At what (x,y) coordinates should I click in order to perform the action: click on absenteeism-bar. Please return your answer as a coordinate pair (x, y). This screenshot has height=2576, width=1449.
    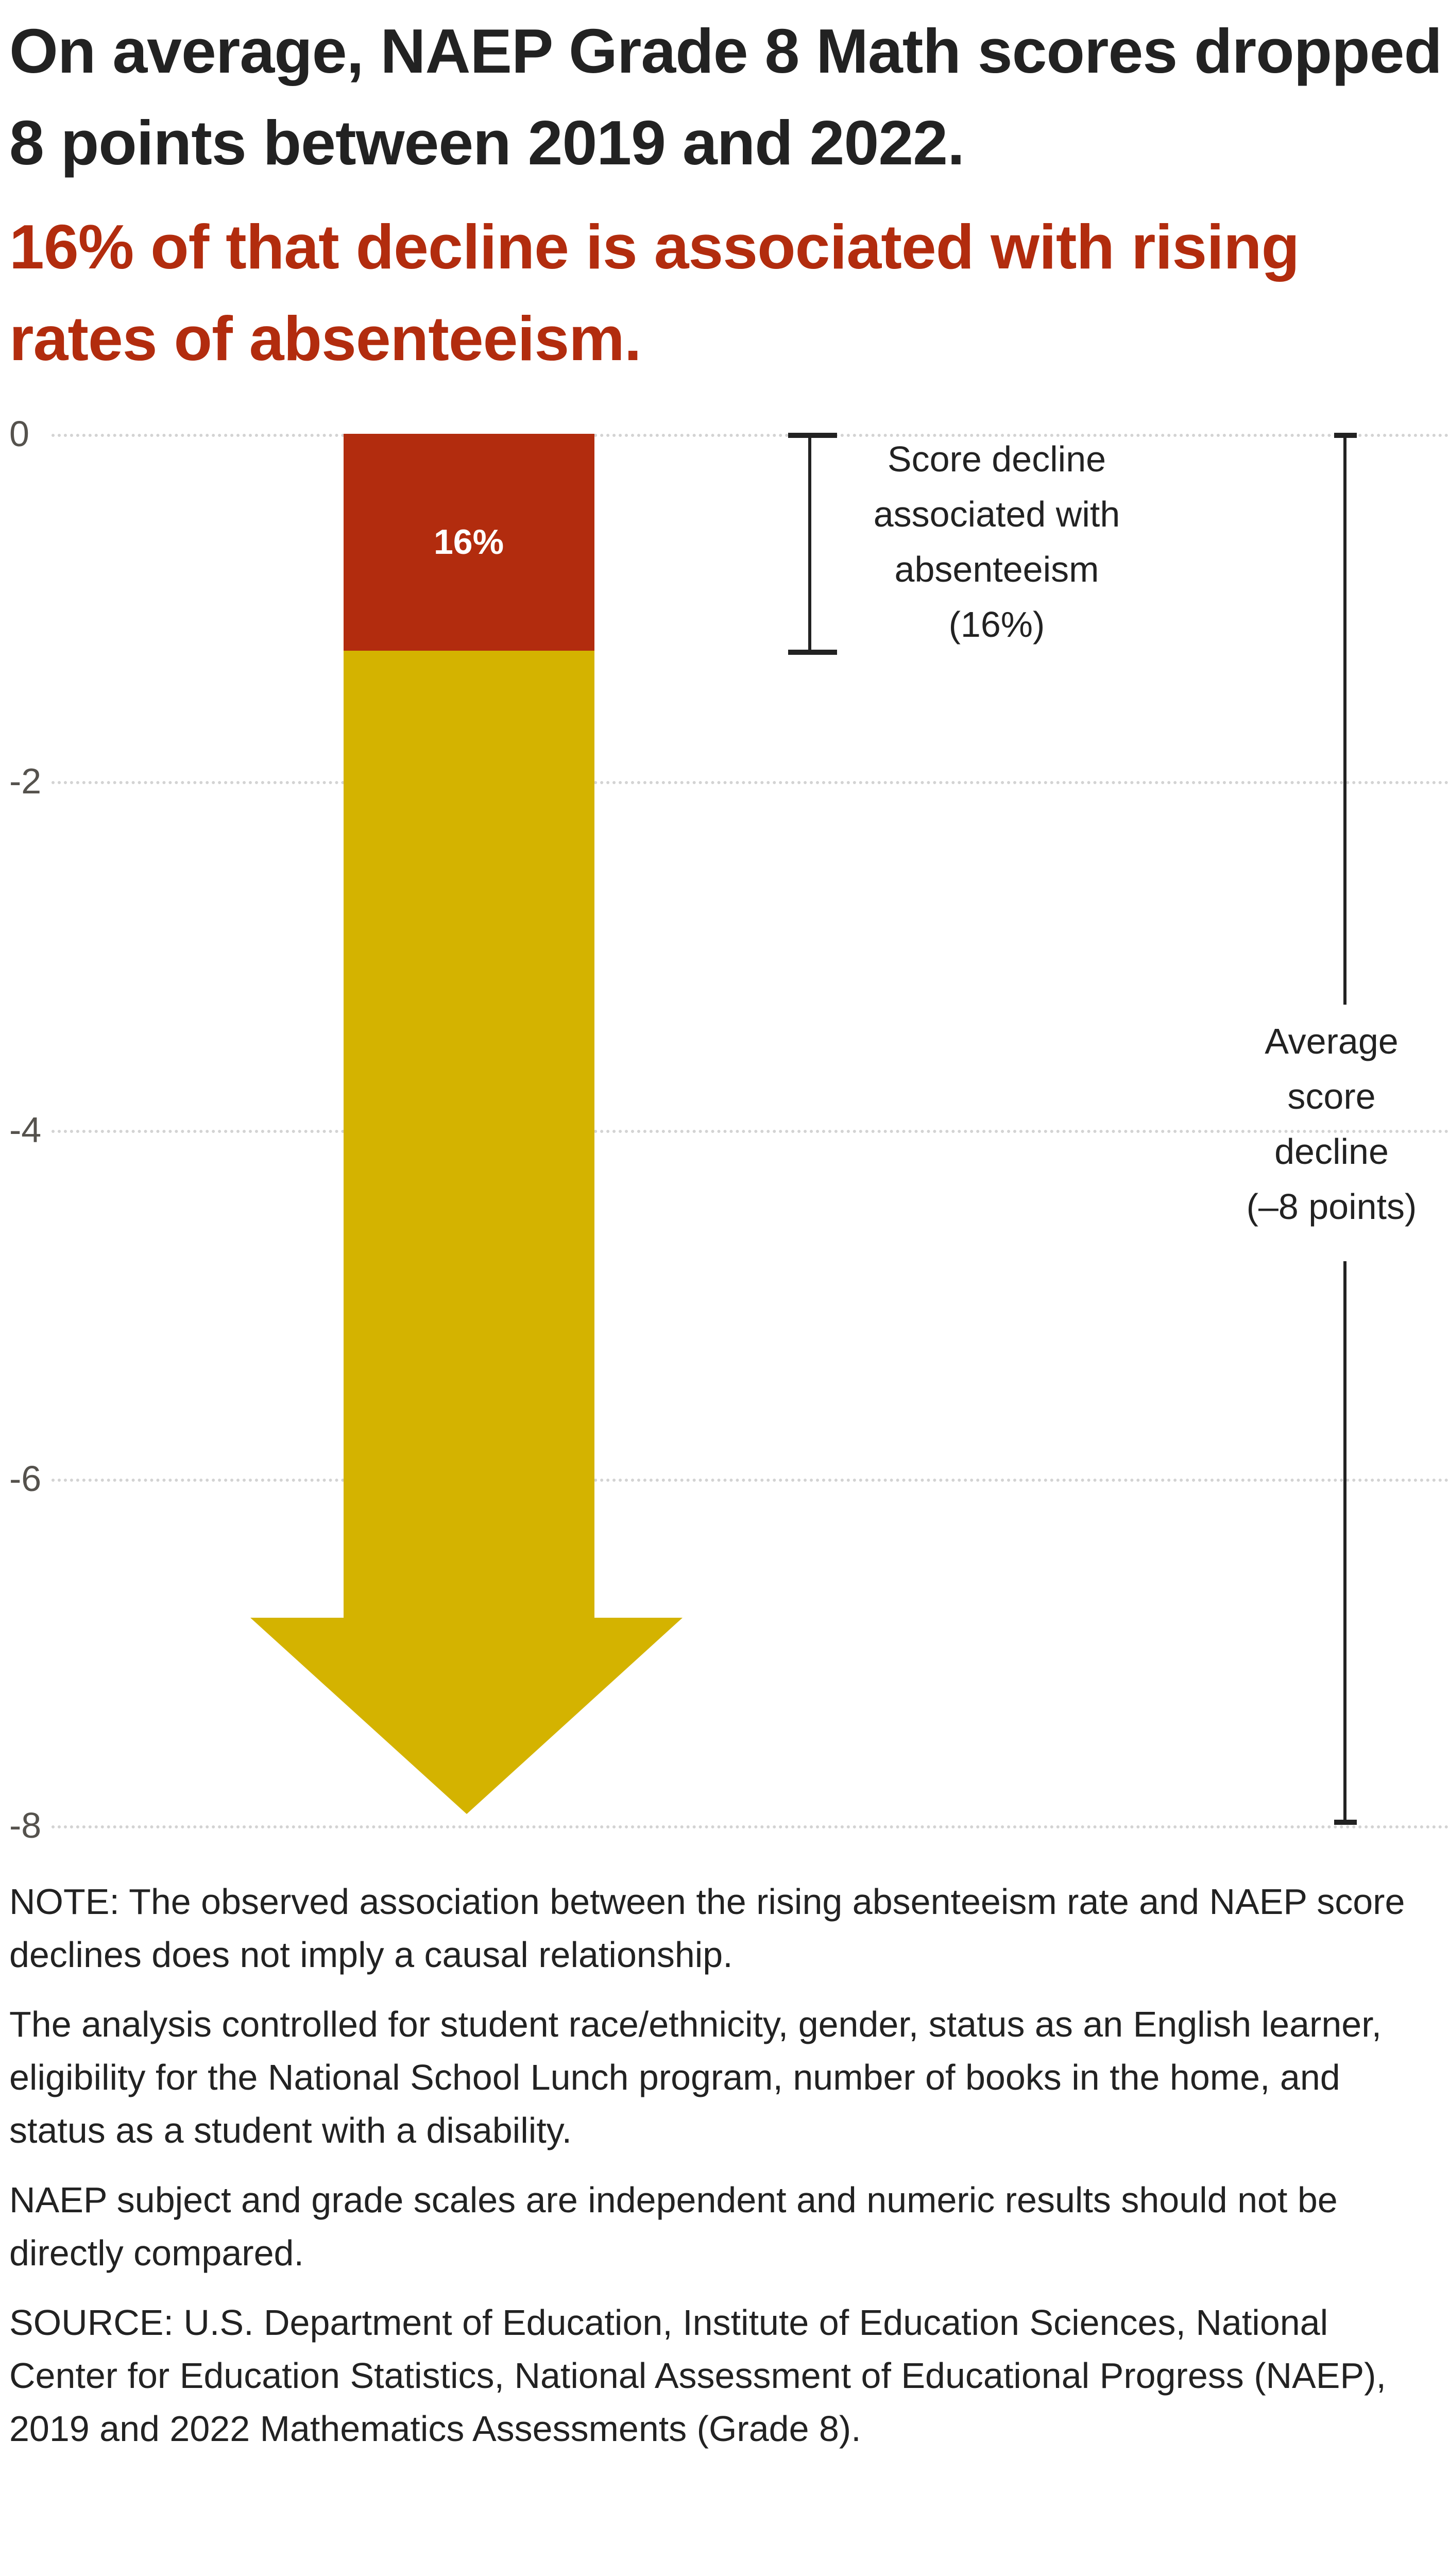
    Looking at the image, I should click on (469, 543).